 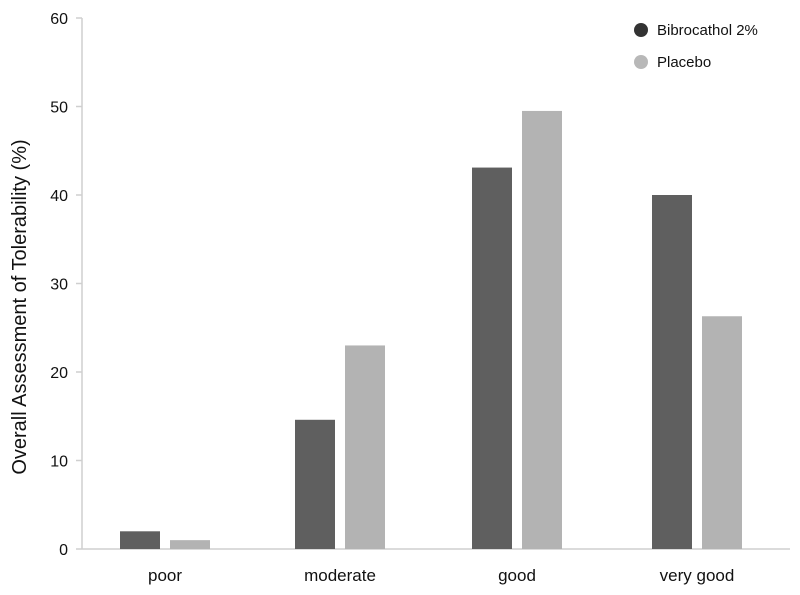 What do you see at coordinates (59, 373) in the screenshot?
I see `y-tick-label: 20` at bounding box center [59, 373].